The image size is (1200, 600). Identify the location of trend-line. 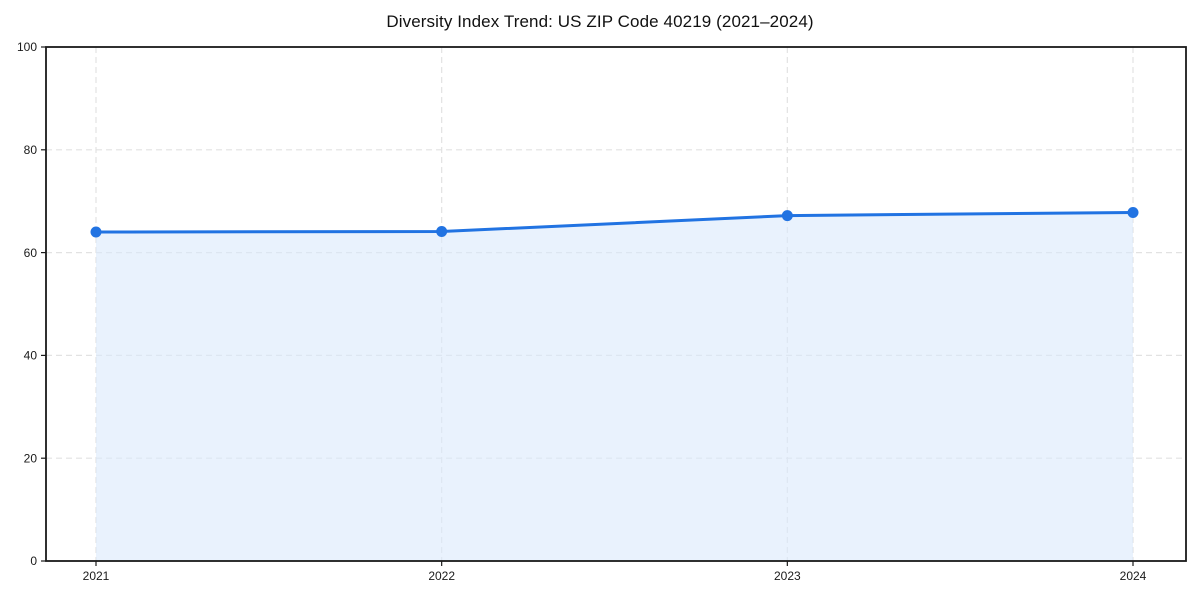
(614, 222).